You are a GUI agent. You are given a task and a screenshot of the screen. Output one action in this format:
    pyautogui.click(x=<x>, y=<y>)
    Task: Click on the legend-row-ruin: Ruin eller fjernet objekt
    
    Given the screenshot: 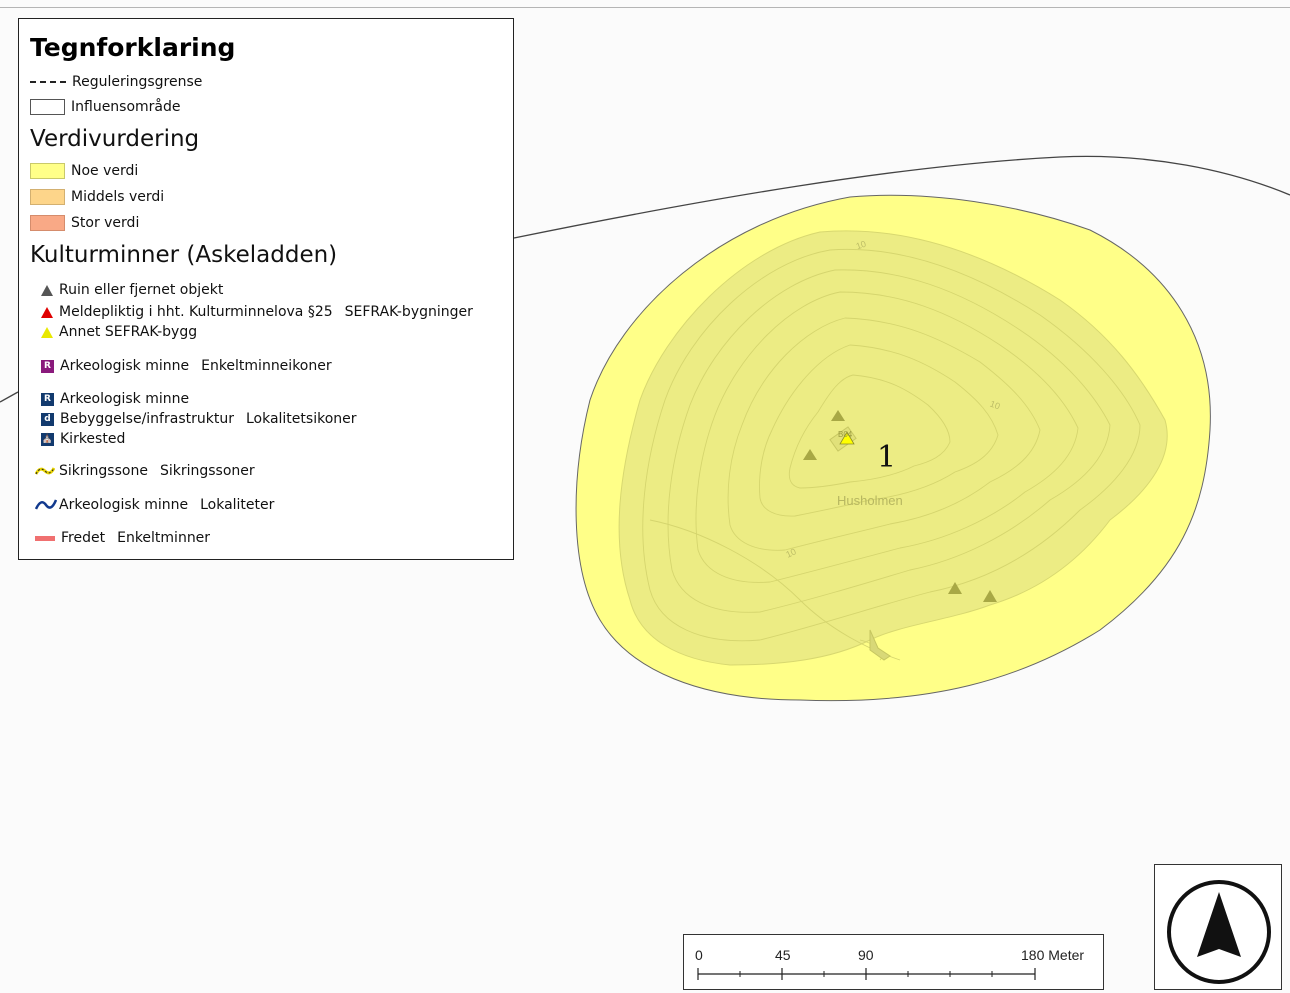 What is the action you would take?
    pyautogui.click(x=132, y=290)
    